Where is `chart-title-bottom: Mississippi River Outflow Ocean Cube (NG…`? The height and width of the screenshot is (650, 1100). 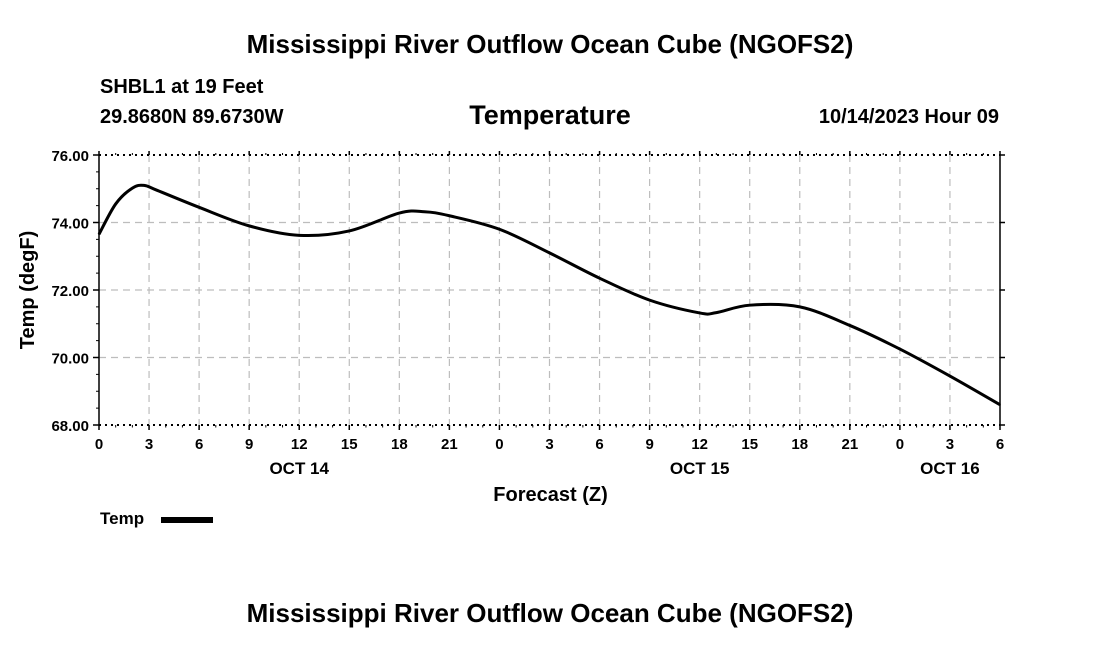 chart-title-bottom: Mississippi River Outflow Ocean Cube (NG… is located at coordinates (550, 613).